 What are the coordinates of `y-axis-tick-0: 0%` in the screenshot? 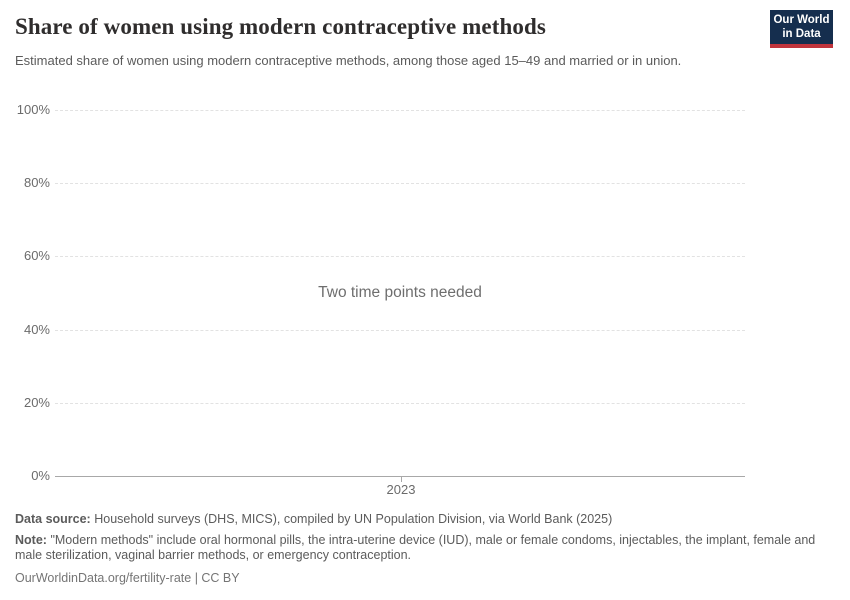 It's located at (40, 475).